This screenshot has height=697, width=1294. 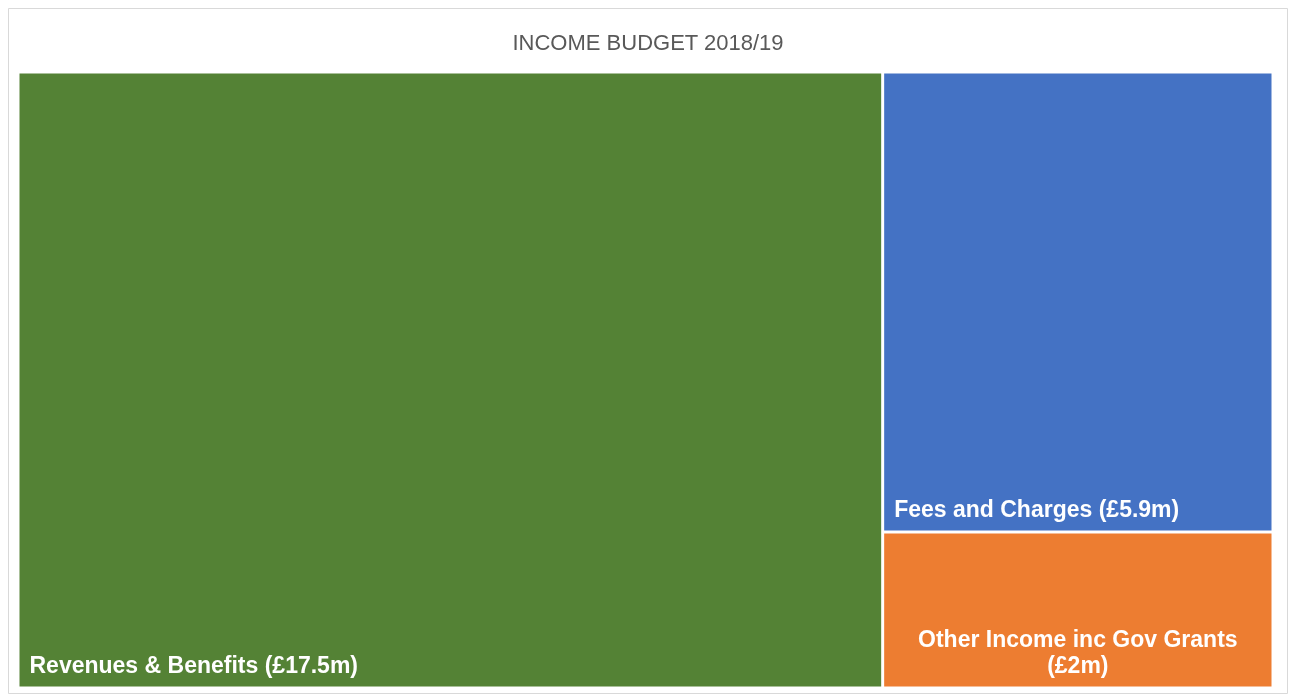 What do you see at coordinates (1078, 664) in the screenshot?
I see `data-label: (£2m)` at bounding box center [1078, 664].